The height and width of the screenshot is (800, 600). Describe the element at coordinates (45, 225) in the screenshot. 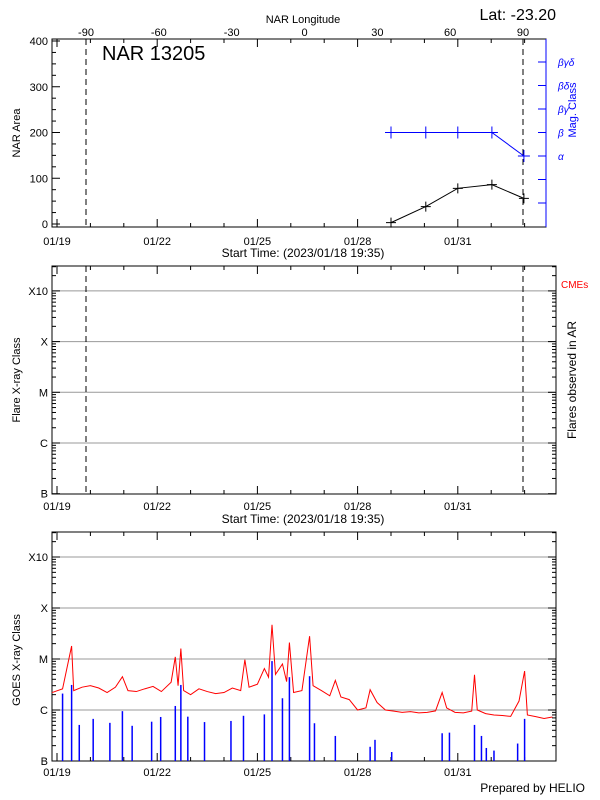

I see `y-tick-label: 0` at that location.